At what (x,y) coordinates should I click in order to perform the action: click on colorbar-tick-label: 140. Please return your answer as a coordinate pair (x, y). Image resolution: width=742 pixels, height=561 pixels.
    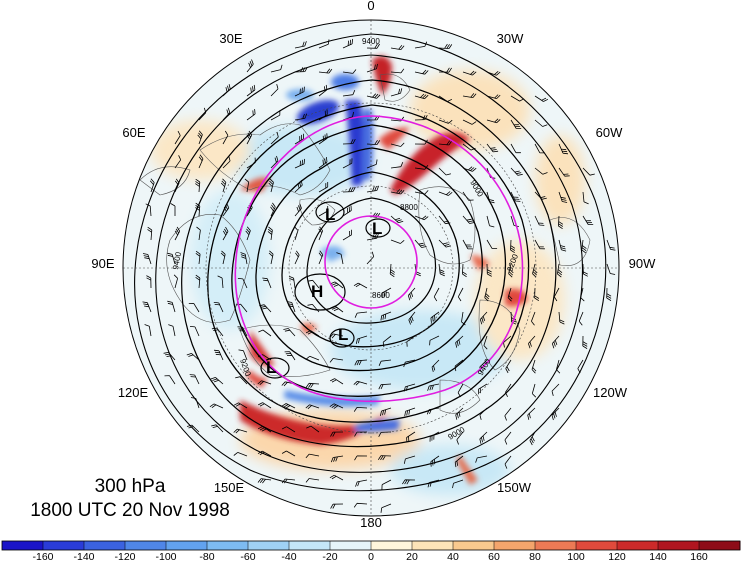
    Looking at the image, I should click on (658, 556).